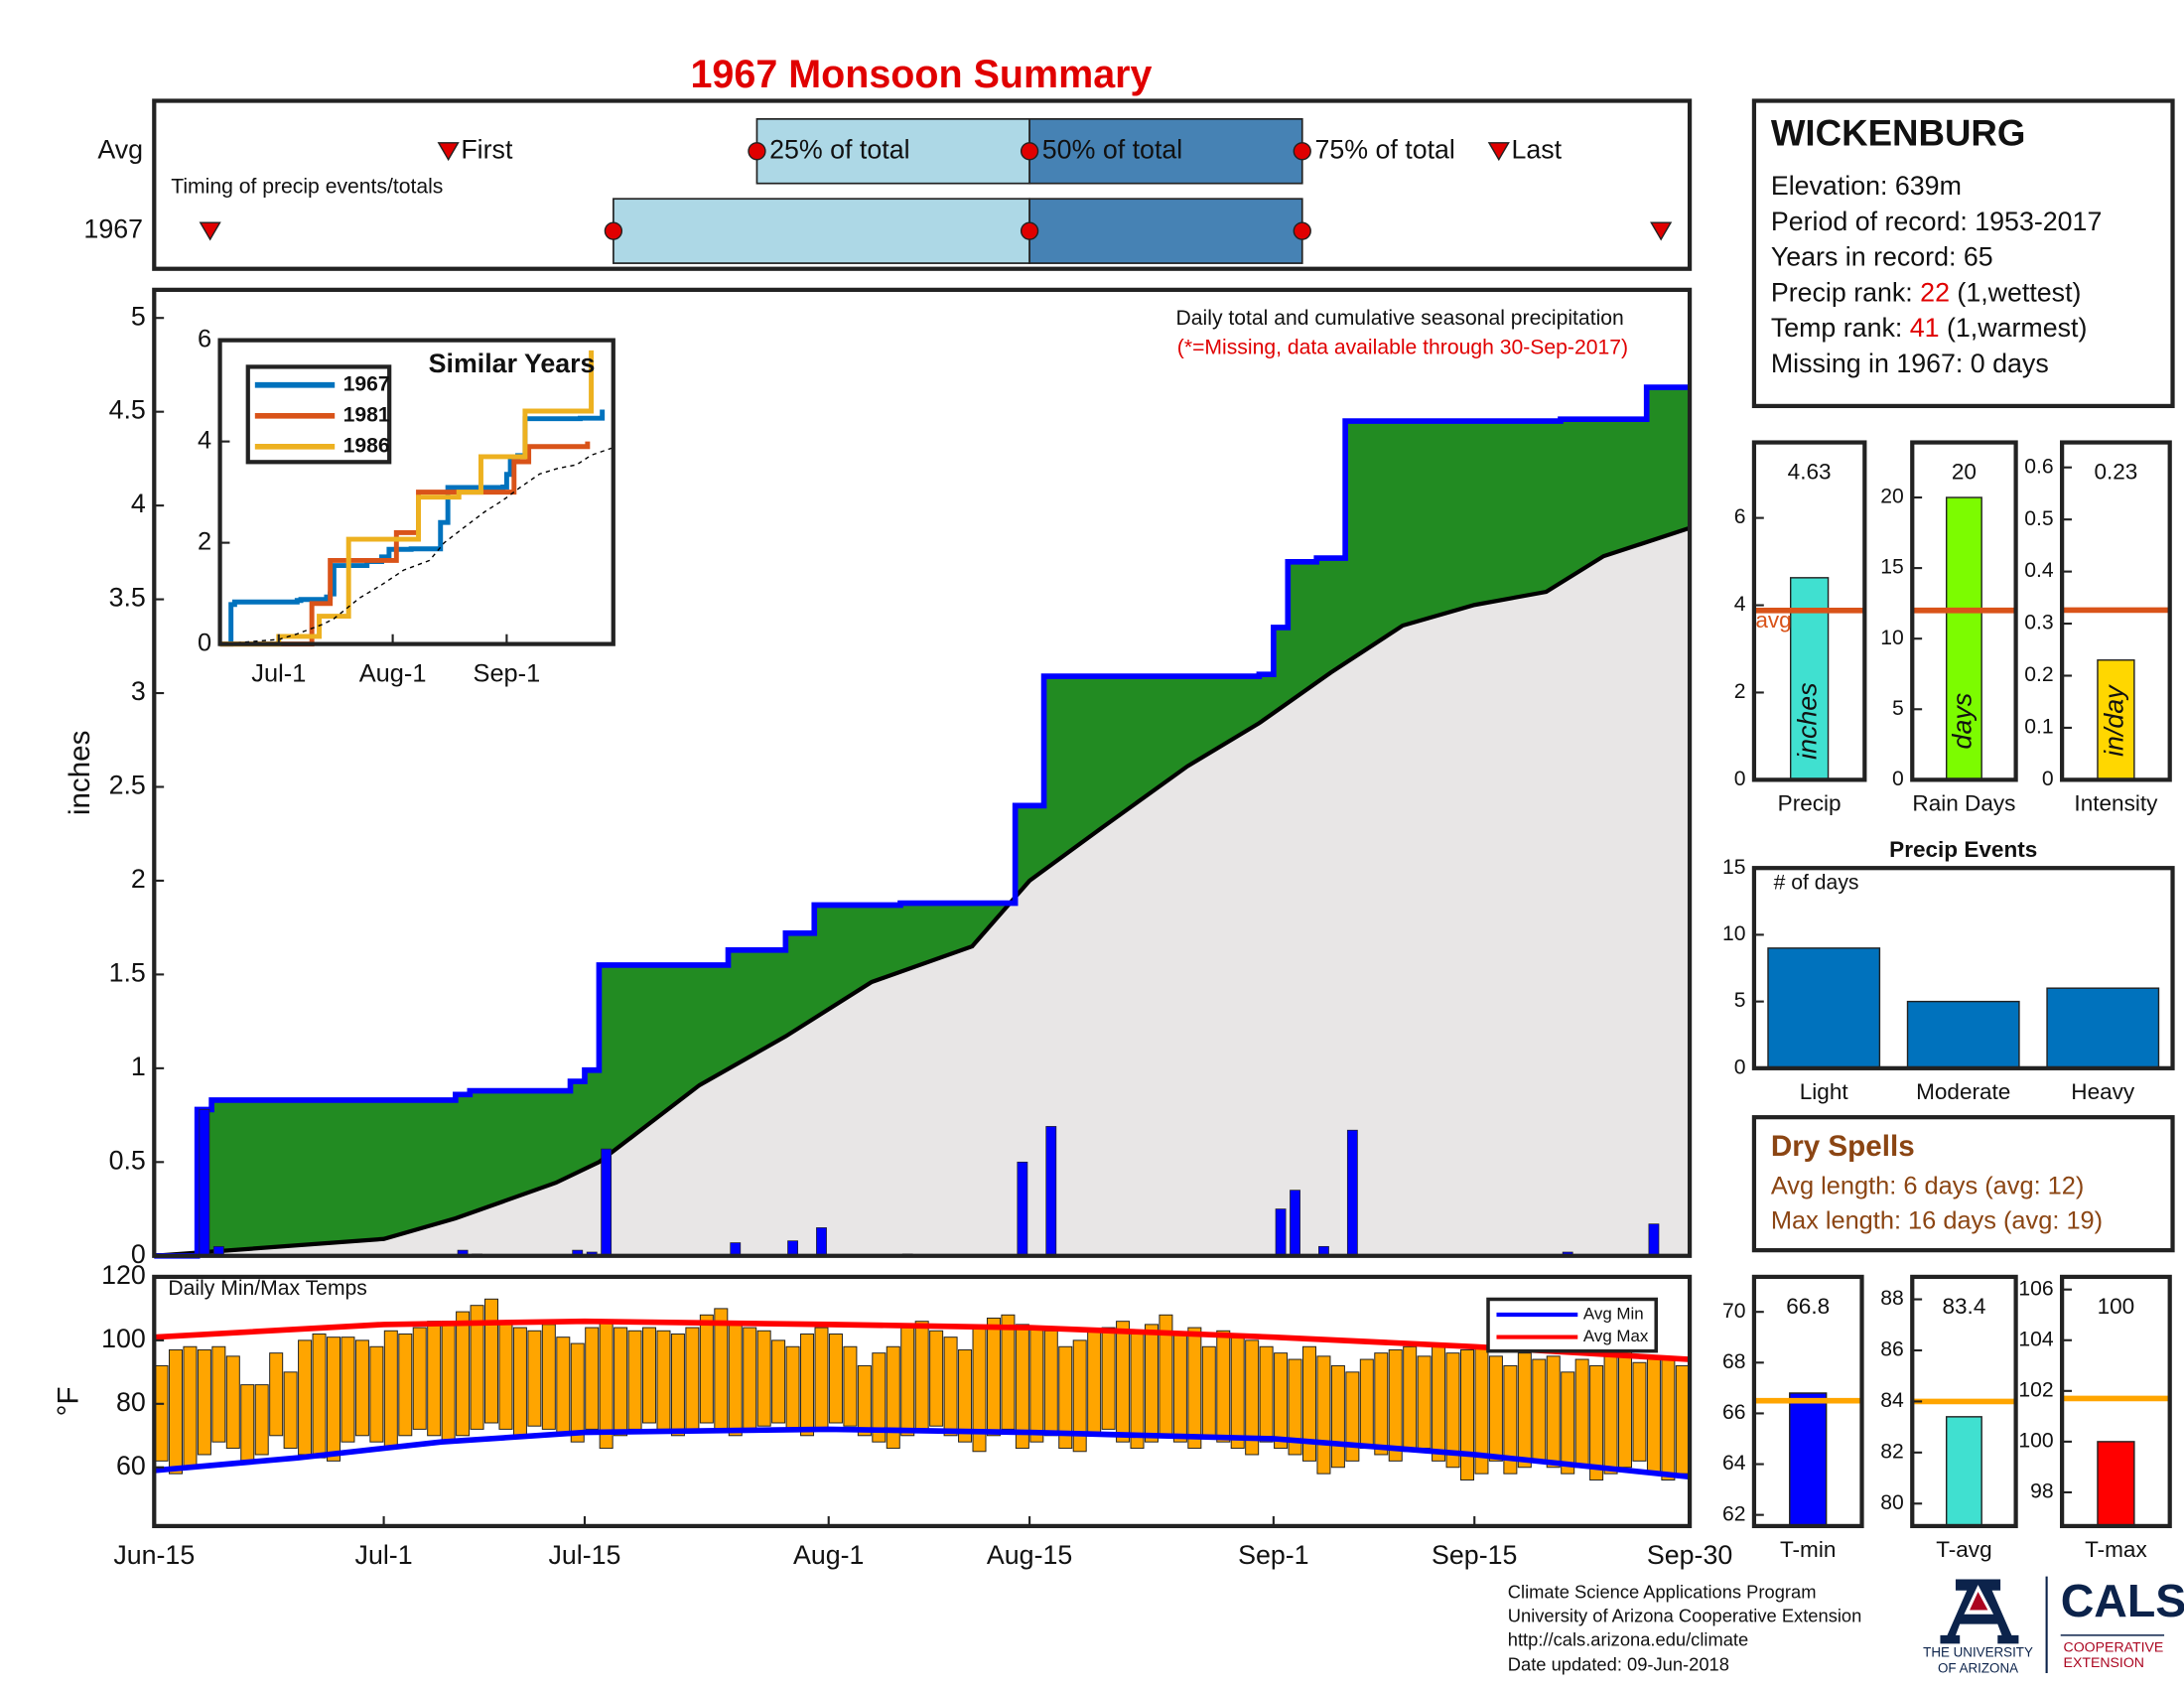 The width and height of the screenshot is (2184, 1688). What do you see at coordinates (154, 1555) in the screenshot?
I see `x-tick-label: Jun-15` at bounding box center [154, 1555].